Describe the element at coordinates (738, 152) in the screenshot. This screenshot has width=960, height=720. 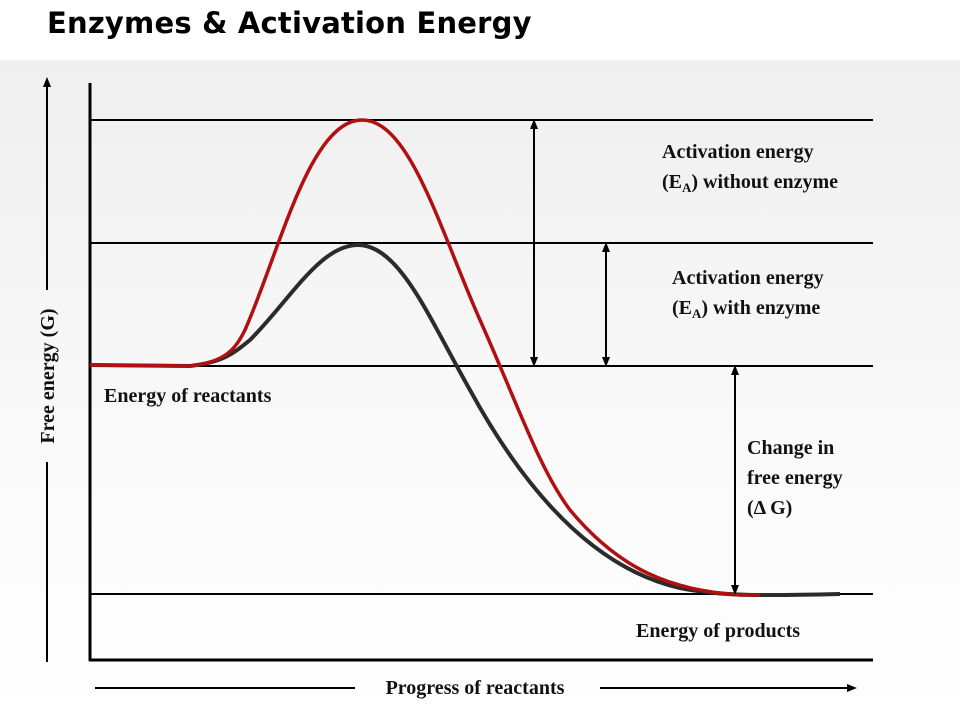
I see `ea-without-label-line1: Activation energy` at that location.